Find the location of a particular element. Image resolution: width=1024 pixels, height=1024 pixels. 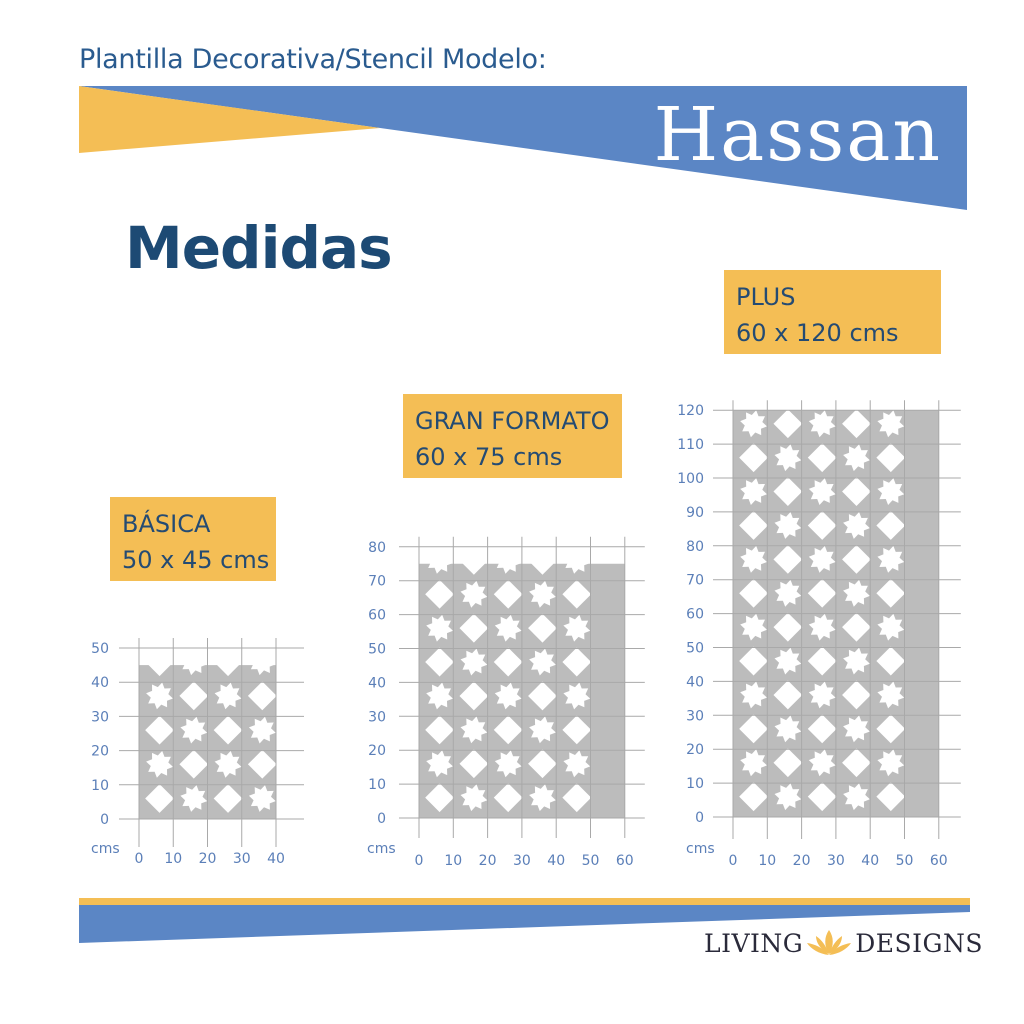

y-tick-label: 60 is located at coordinates (377, 616).